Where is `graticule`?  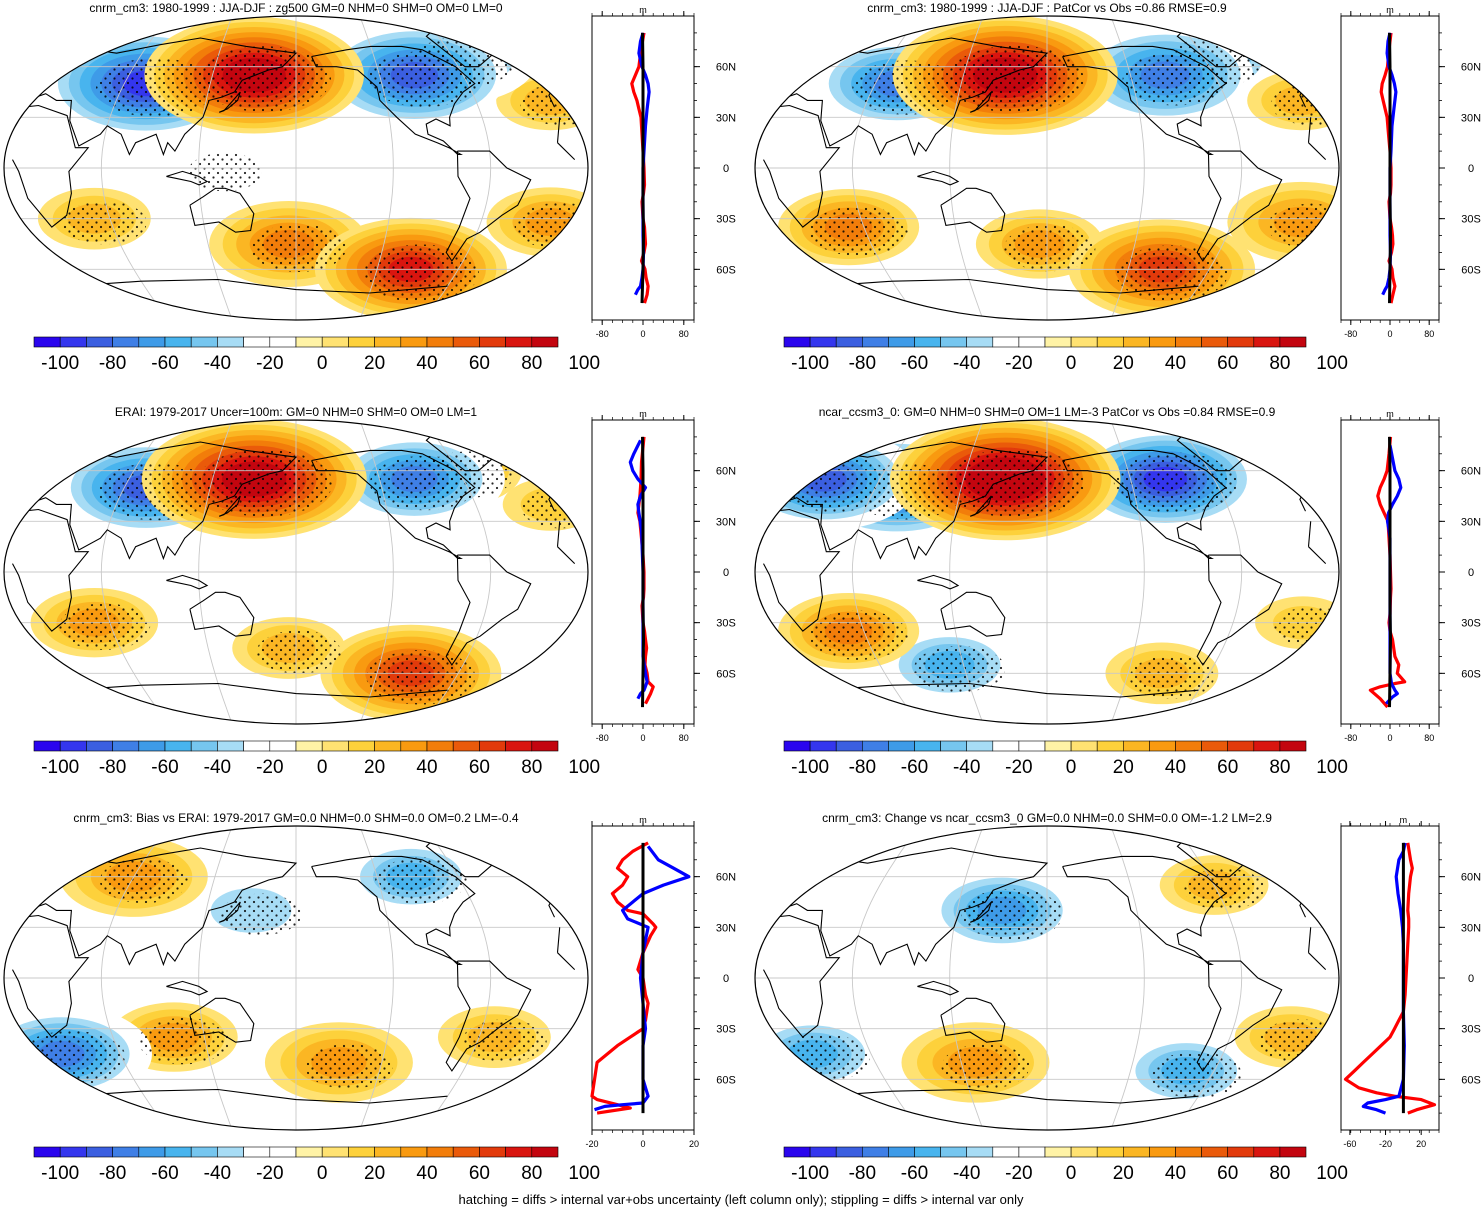 graticule is located at coordinates (1047, 572).